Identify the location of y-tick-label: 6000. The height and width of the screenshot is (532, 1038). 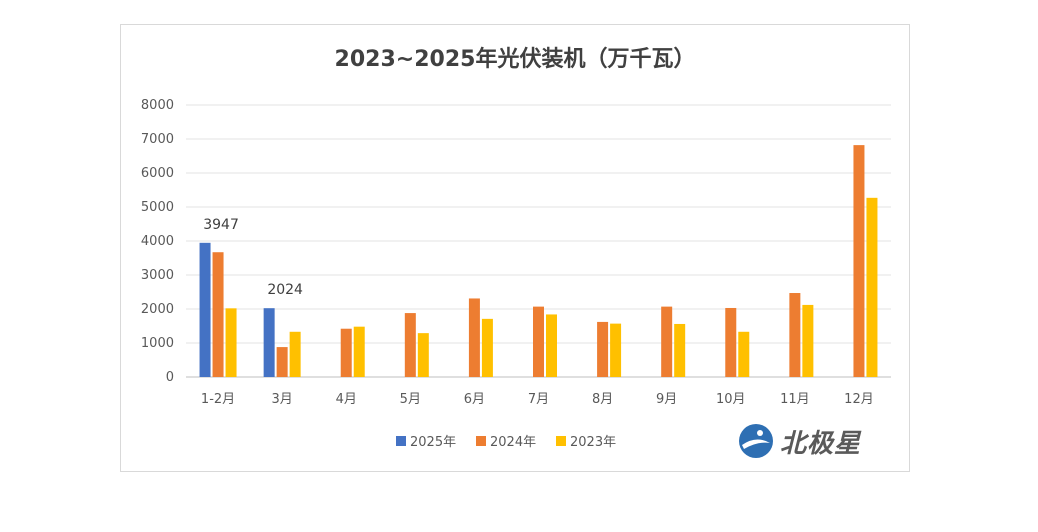
(157, 173).